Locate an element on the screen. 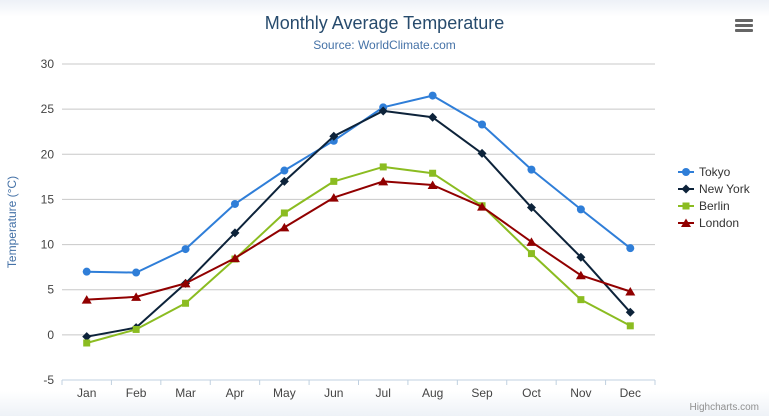  x-axis-tick-label: Mar is located at coordinates (185, 393).